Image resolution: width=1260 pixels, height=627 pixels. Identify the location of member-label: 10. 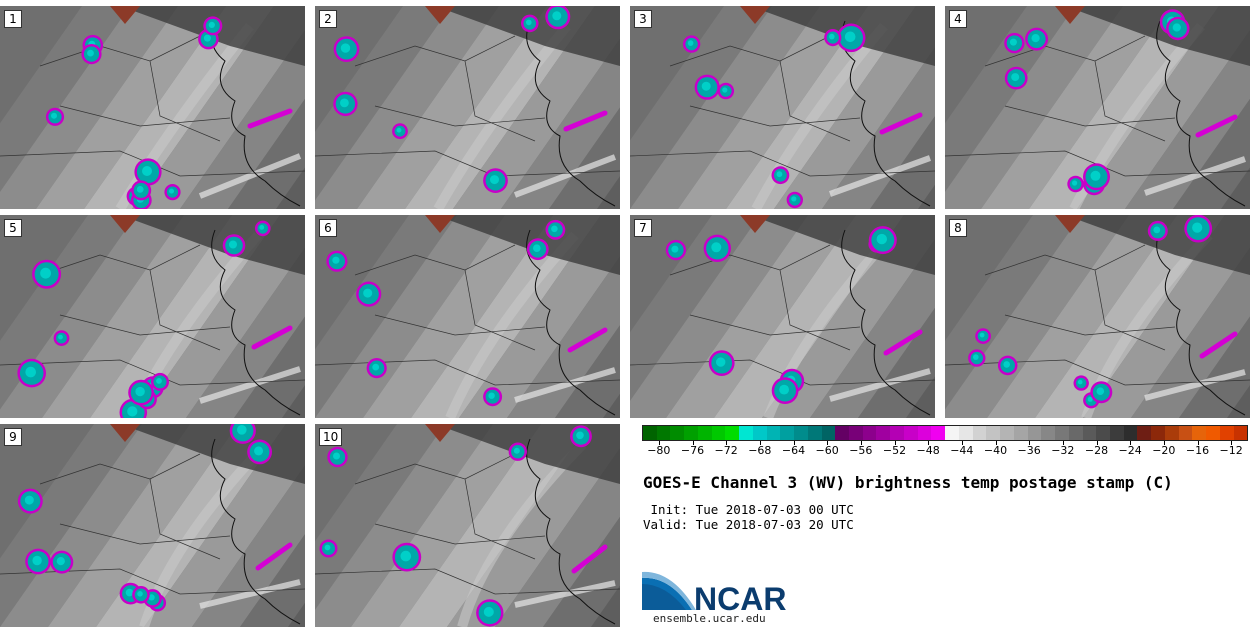
(331, 437).